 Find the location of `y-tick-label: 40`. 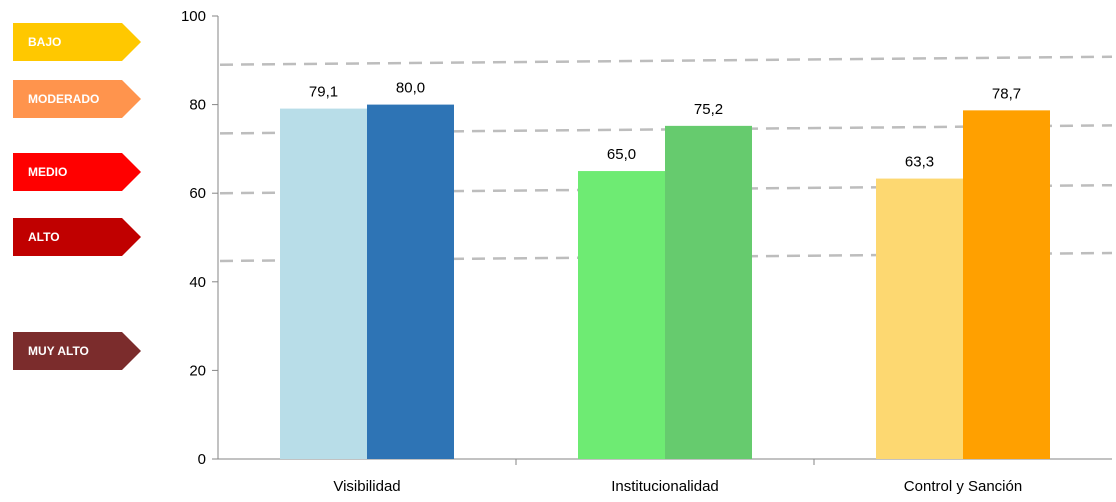

y-tick-label: 40 is located at coordinates (197, 282).